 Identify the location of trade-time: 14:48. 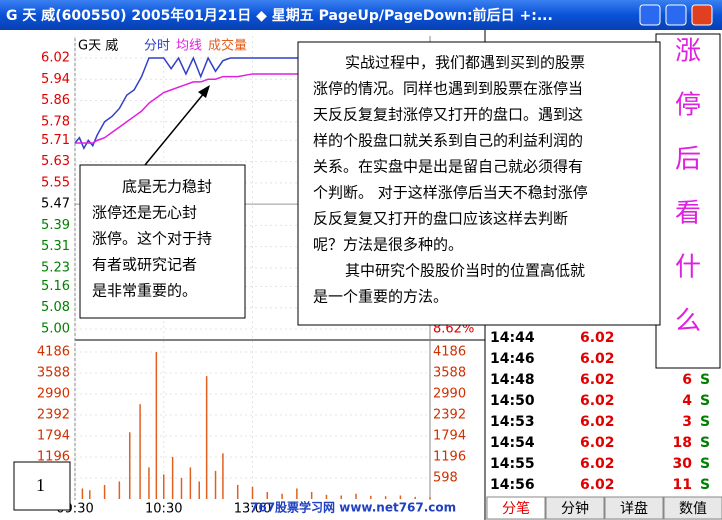
(512, 380).